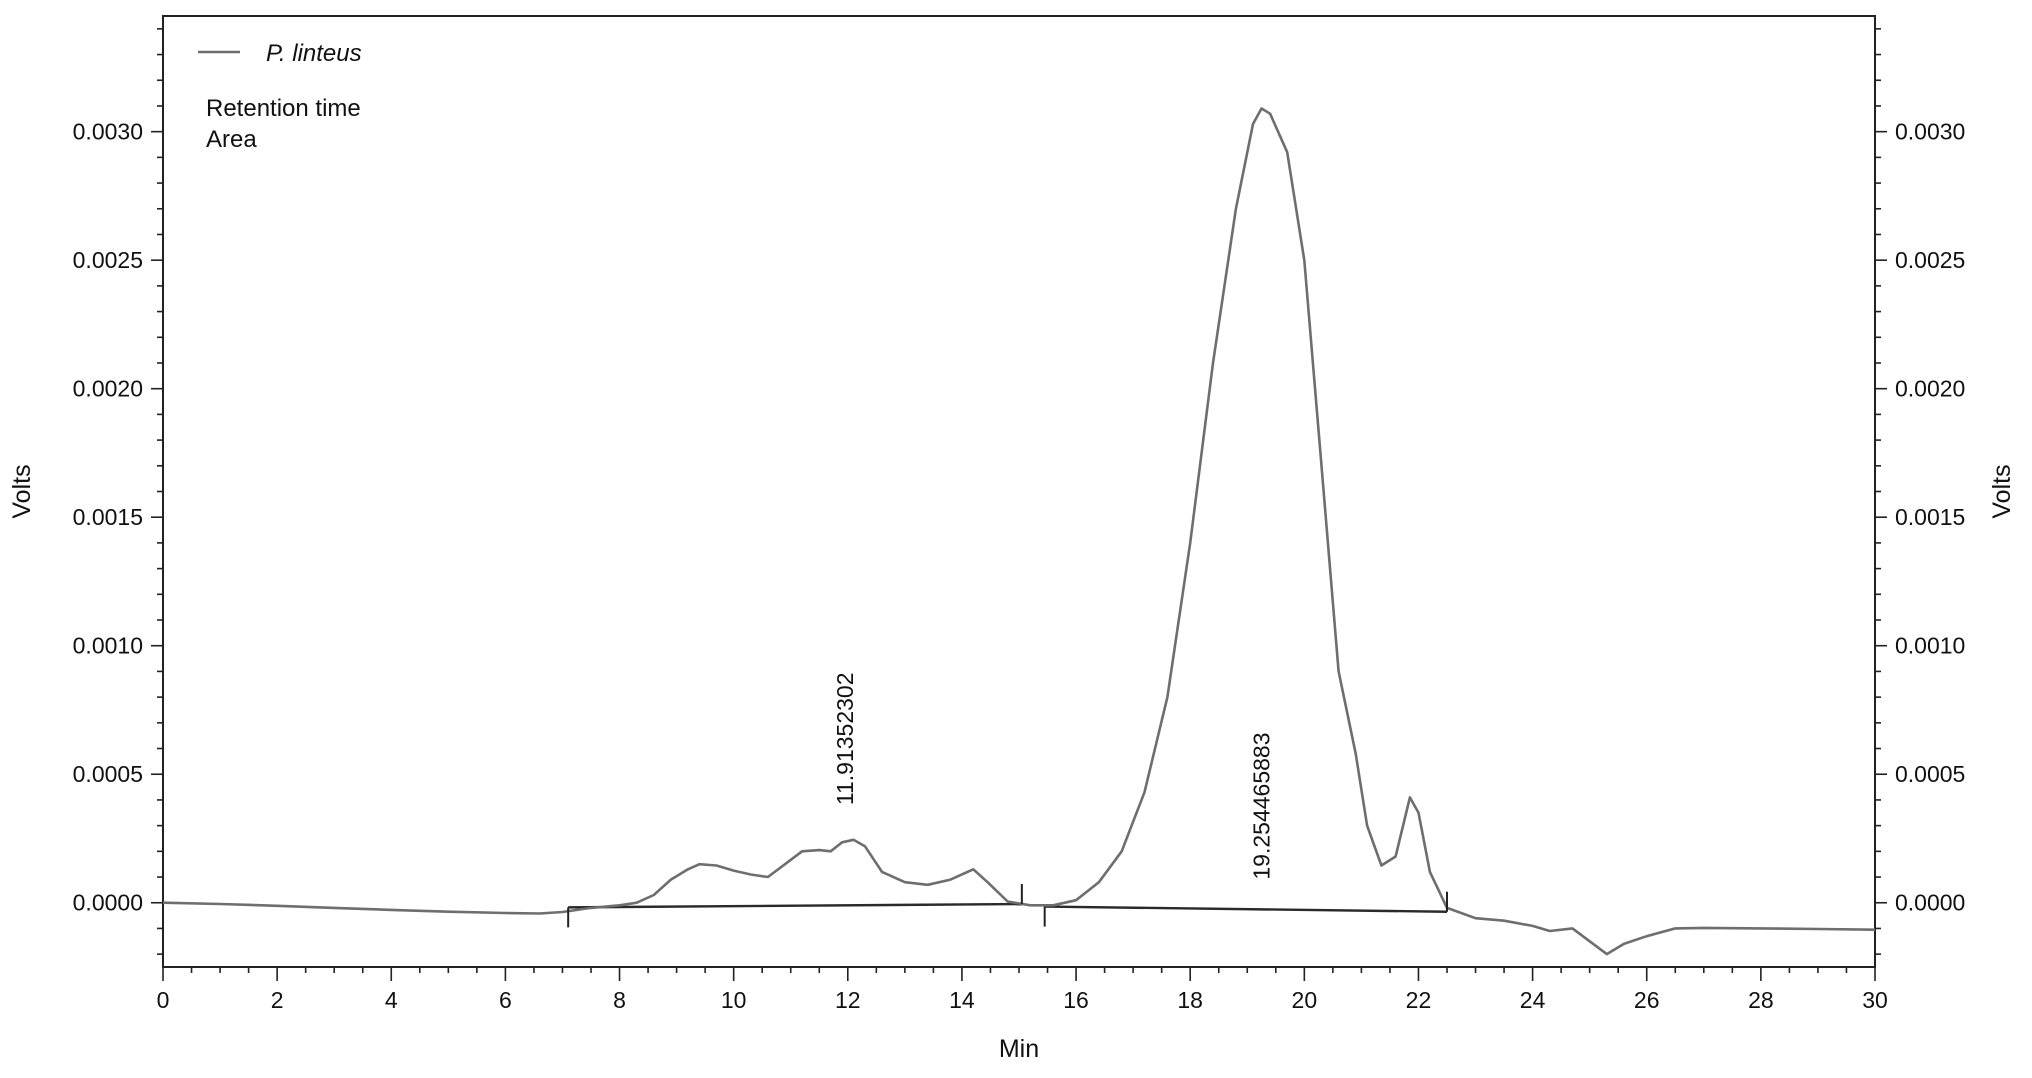  I want to click on x-axis-ticks: 0 2 4 6 8 10 12 14 16 18 20 22 24 26 28 30, so click(1022, 990).